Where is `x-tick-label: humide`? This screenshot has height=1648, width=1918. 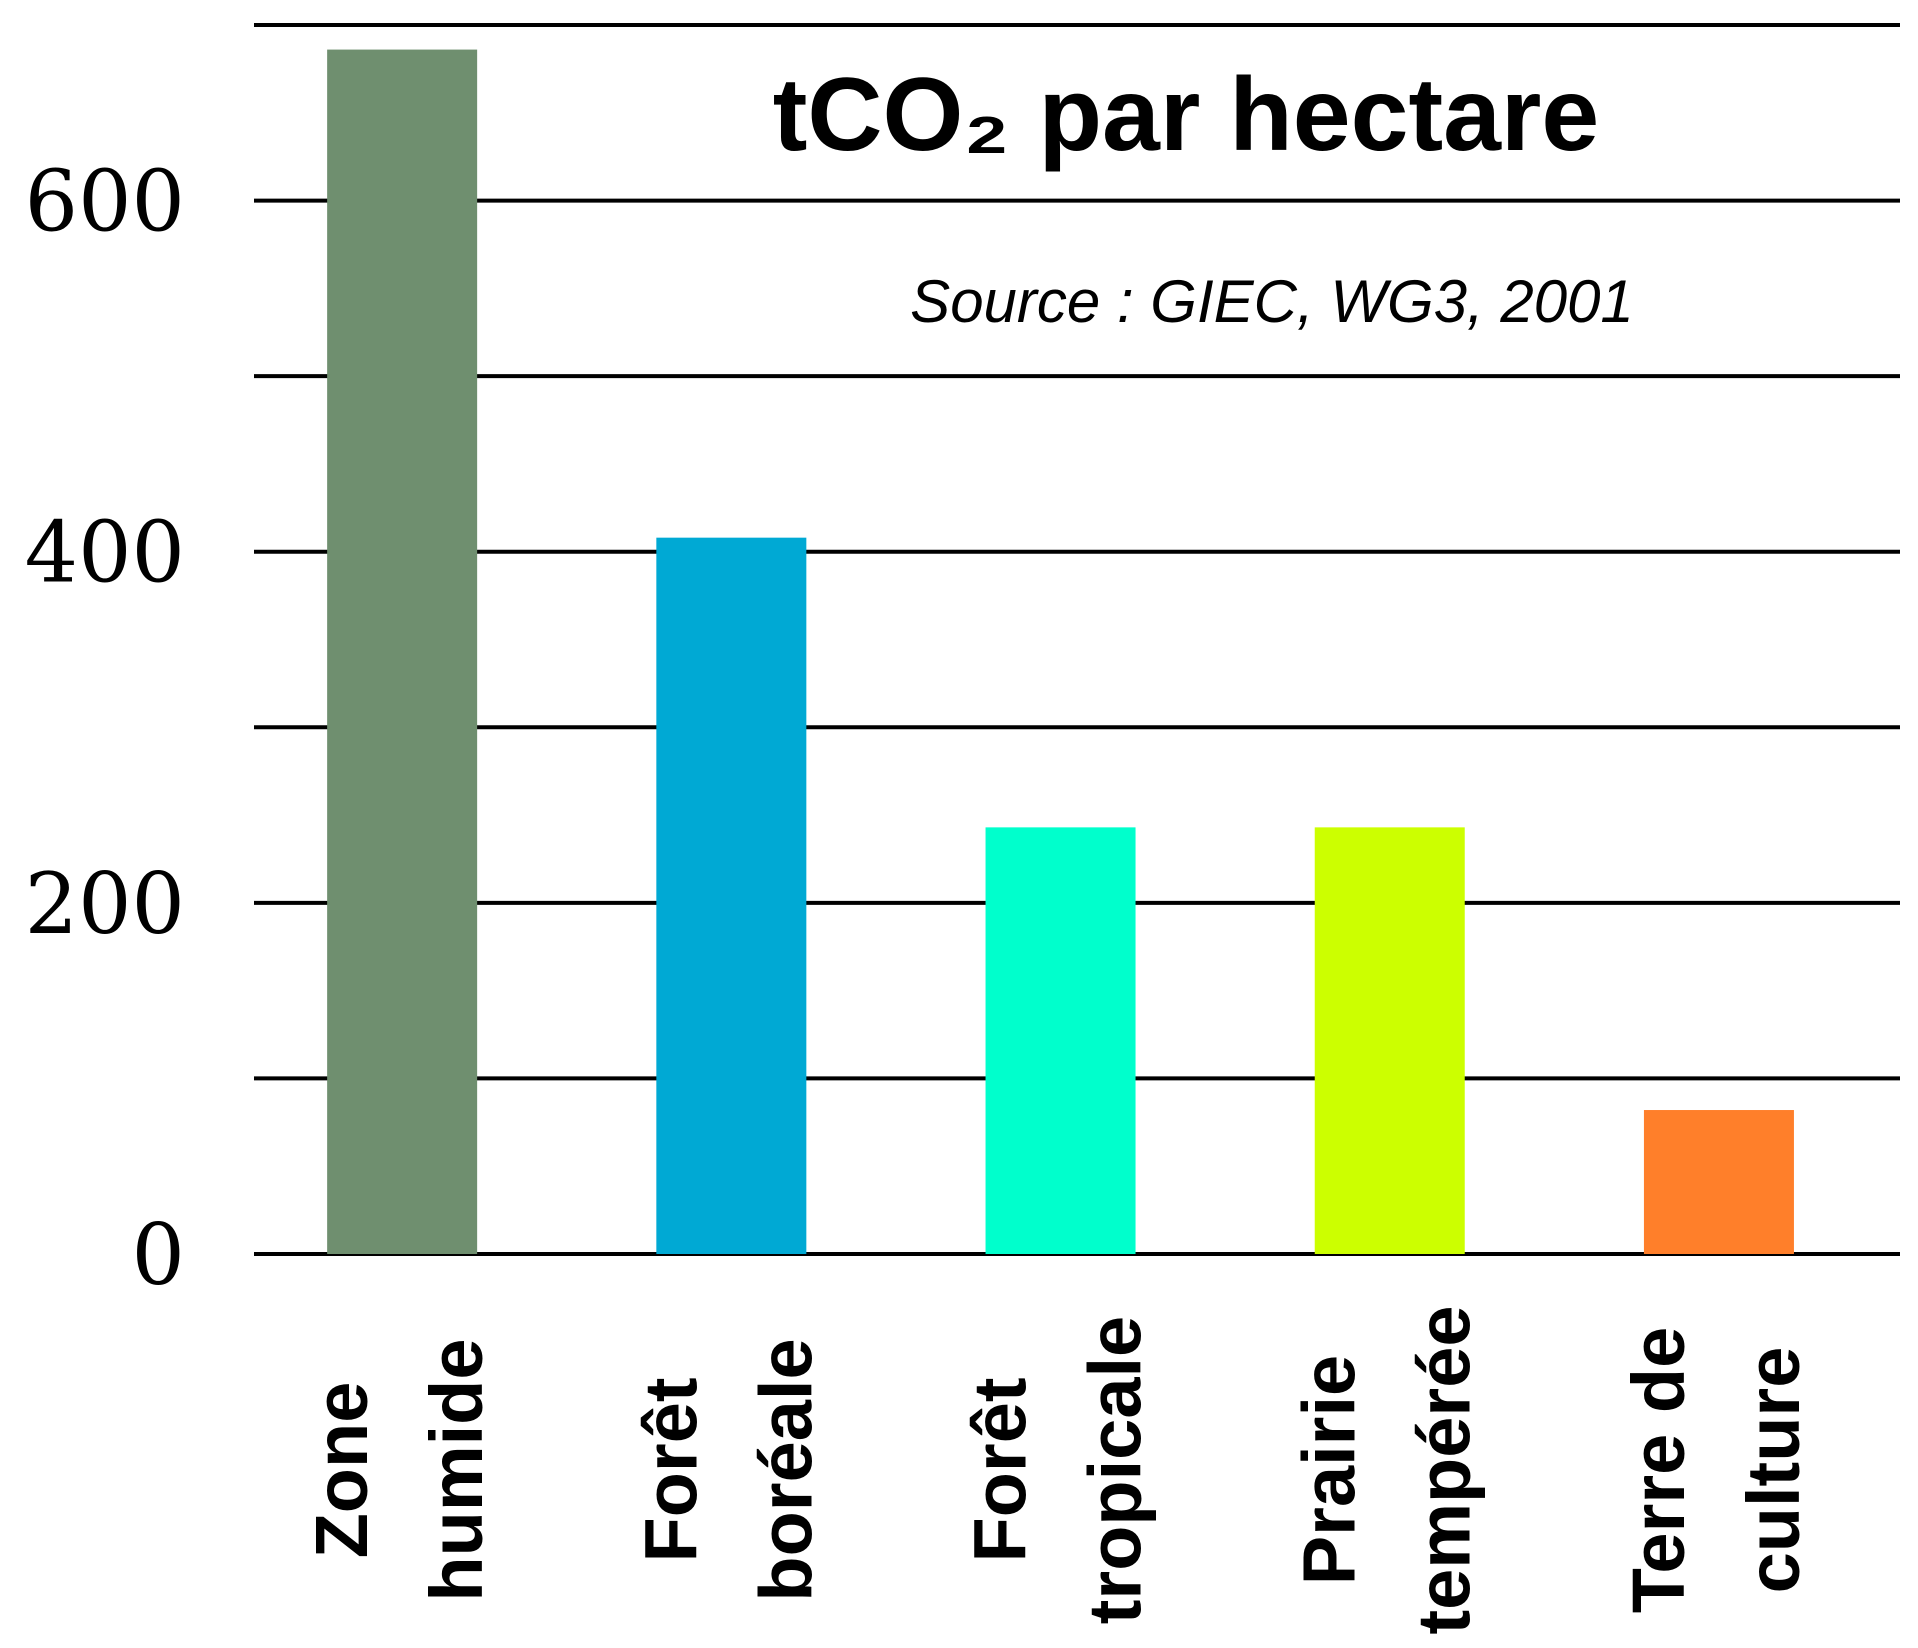
x-tick-label: humide is located at coordinates (456, 1469).